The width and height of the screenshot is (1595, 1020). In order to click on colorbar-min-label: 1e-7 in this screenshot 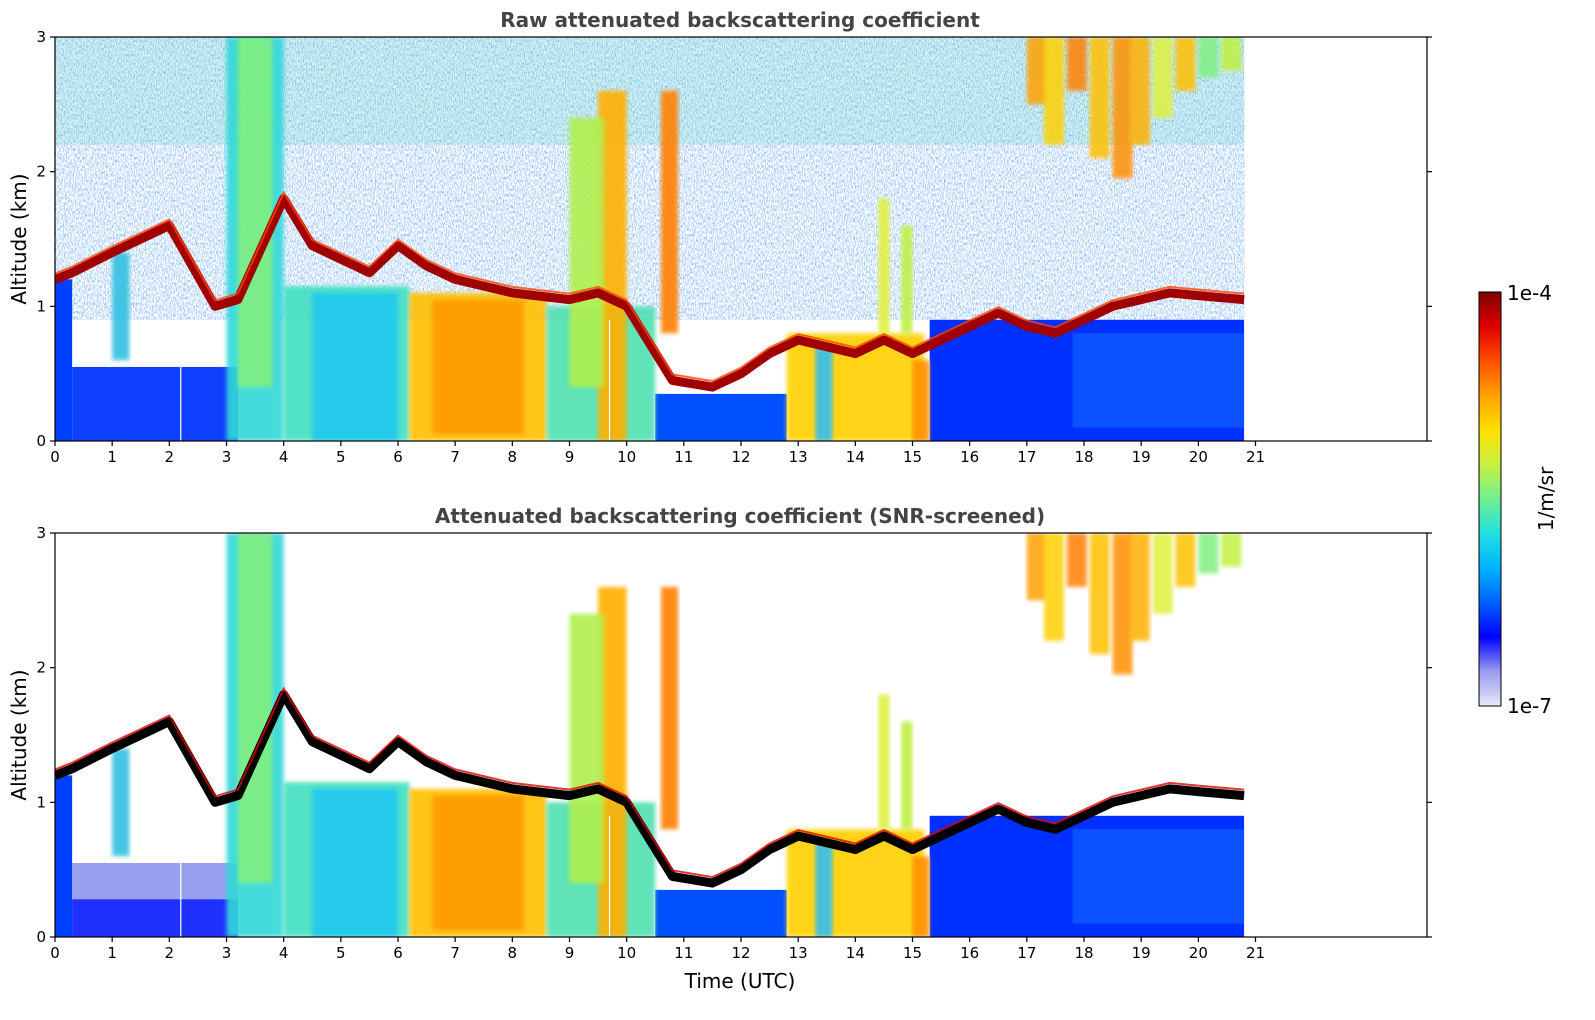, I will do `click(1529, 706)`.